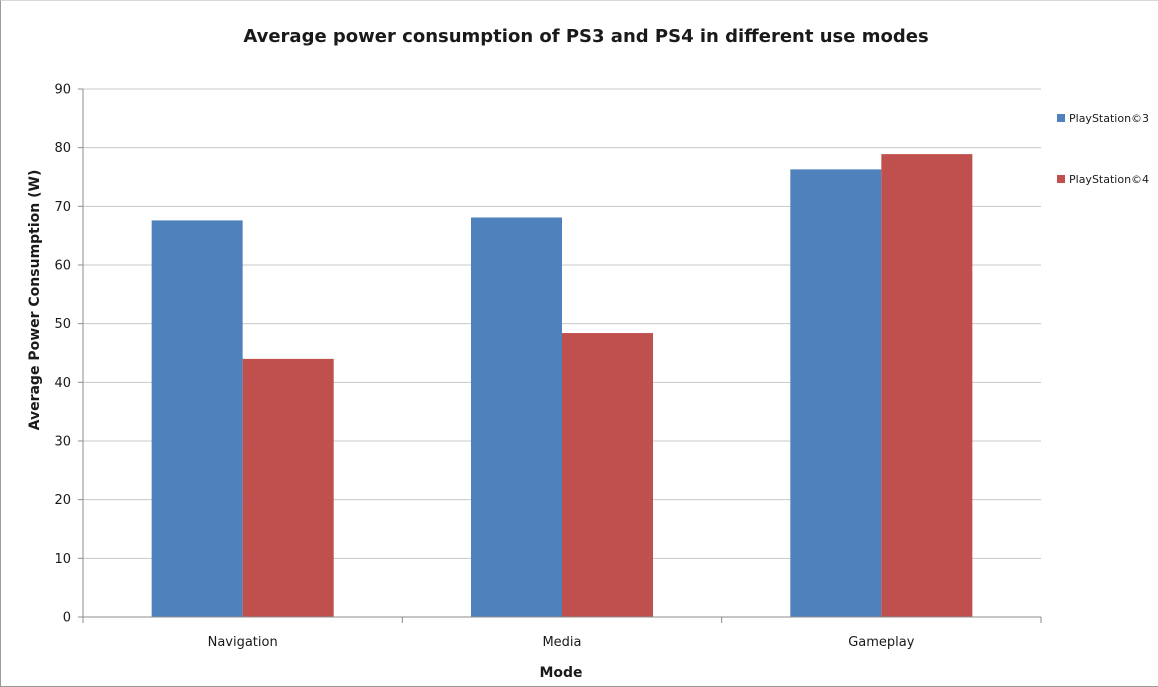 The height and width of the screenshot is (687, 1158). Describe the element at coordinates (1103, 149) in the screenshot. I see `legend: PlayStation©3 PlayStation©4` at that location.